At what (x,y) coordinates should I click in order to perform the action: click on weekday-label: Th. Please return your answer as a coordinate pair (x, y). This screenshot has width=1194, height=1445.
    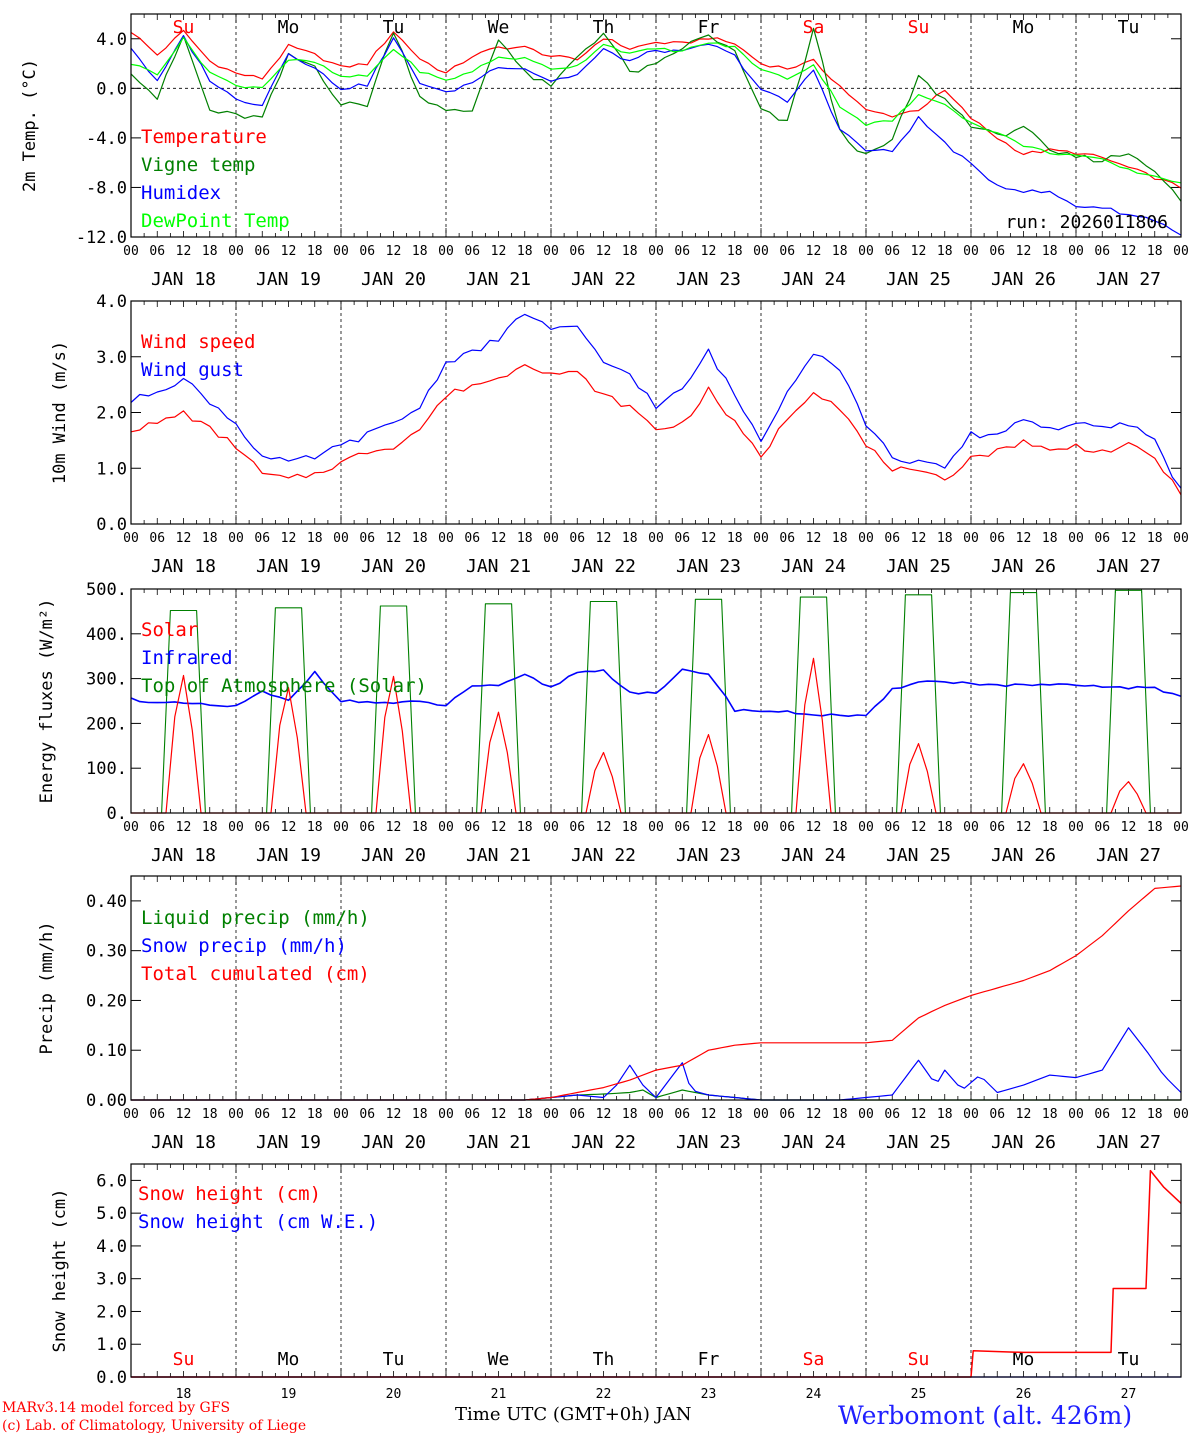
    Looking at the image, I should click on (604, 27).